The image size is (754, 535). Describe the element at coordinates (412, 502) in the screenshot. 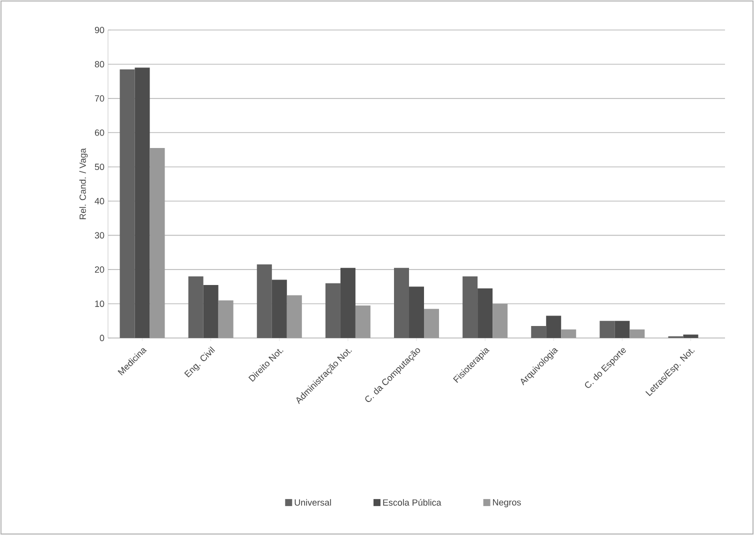

I see `legend-label: Escola Pública` at that location.